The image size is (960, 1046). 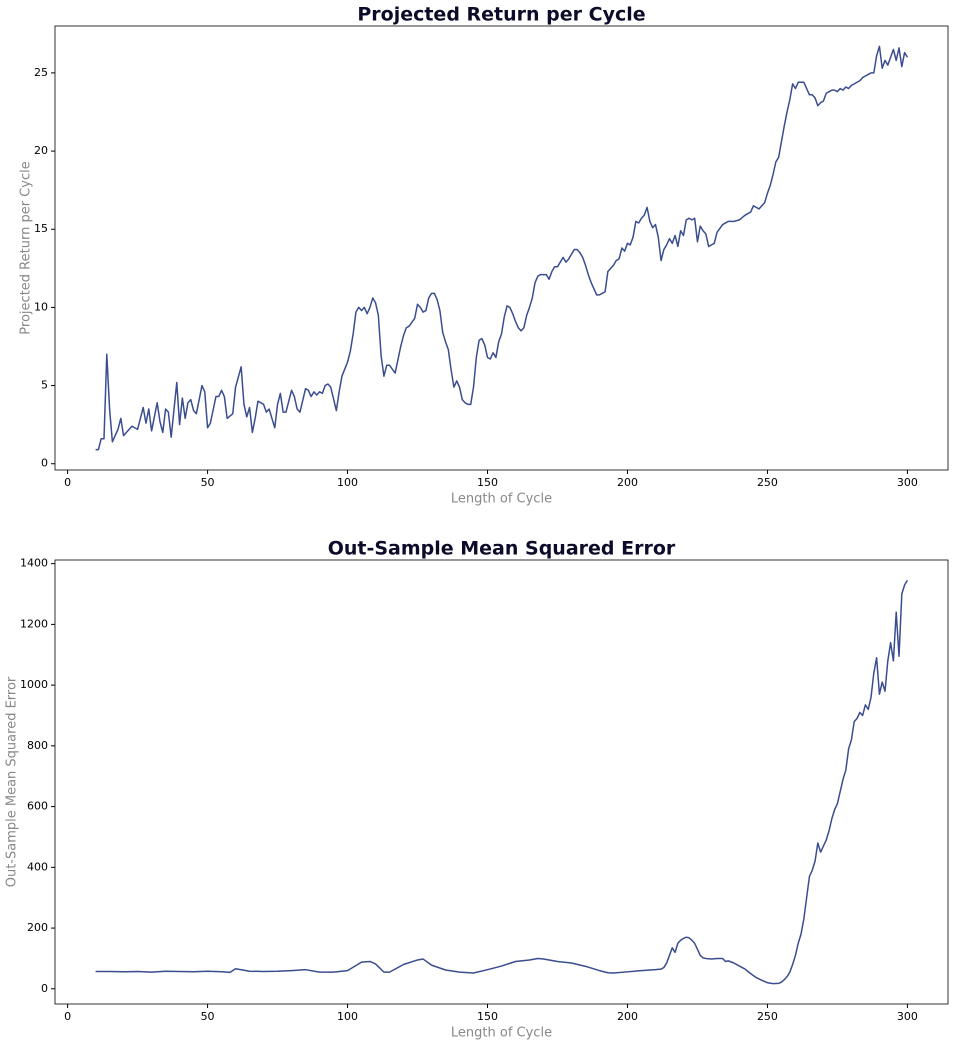 I want to click on y-tick-label: 1000, so click(x=34, y=684).